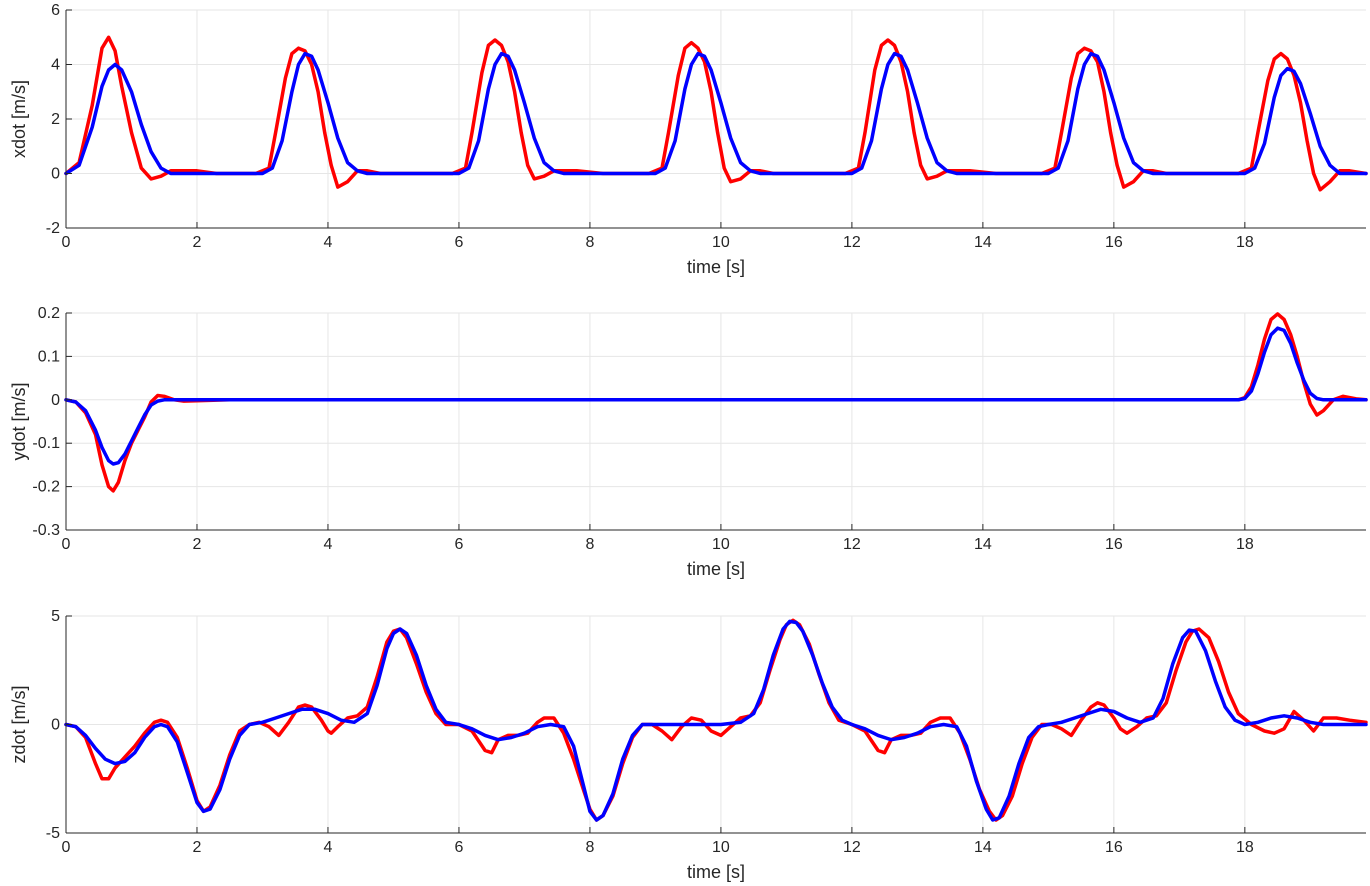 This screenshot has height=886, width=1370. Describe the element at coordinates (19, 421) in the screenshot. I see `y-axis-label: ydot [m/s]` at that location.